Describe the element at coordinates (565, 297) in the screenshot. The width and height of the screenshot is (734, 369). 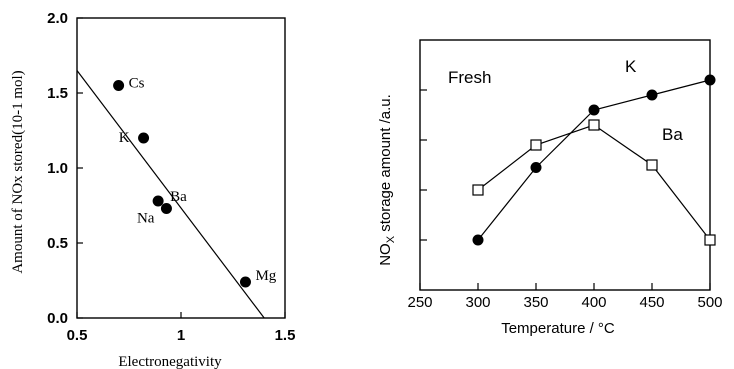
I see `right-x-axis: 250 300 350 400 450 500` at that location.